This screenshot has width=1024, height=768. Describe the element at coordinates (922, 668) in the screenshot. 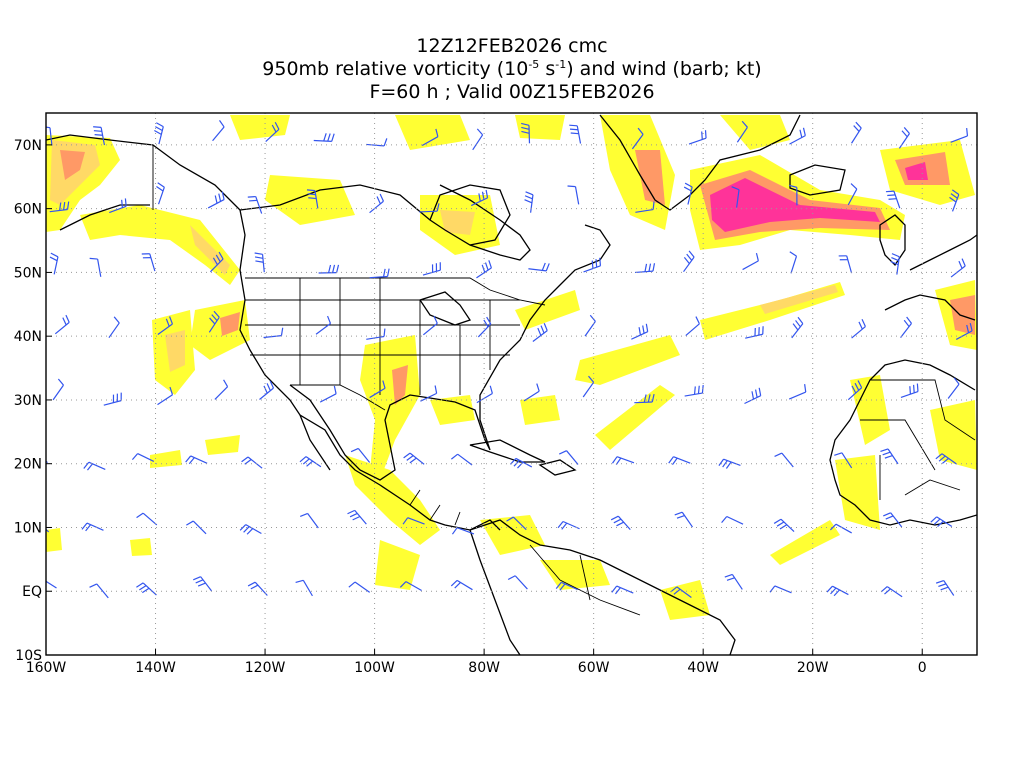

I see `lon-tick-label: 0` at that location.